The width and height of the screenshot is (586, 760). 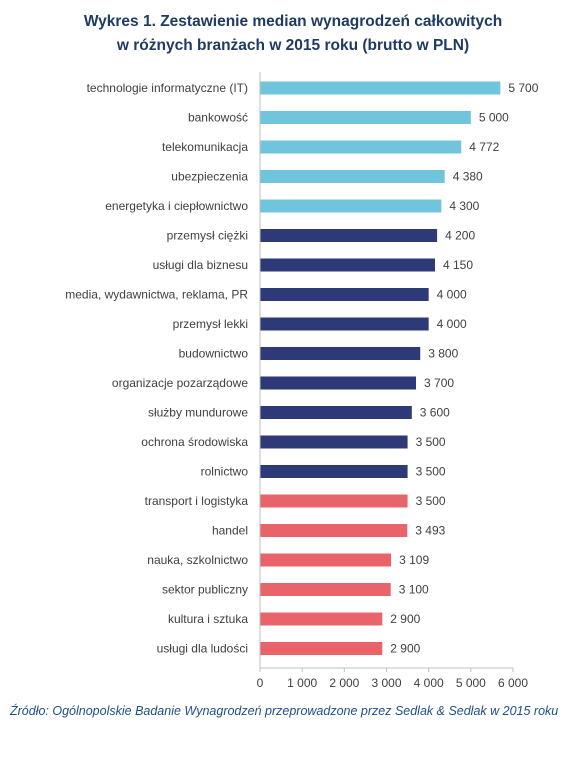 What do you see at coordinates (205, 147) in the screenshot?
I see `category-label: telekomunikacja` at bounding box center [205, 147].